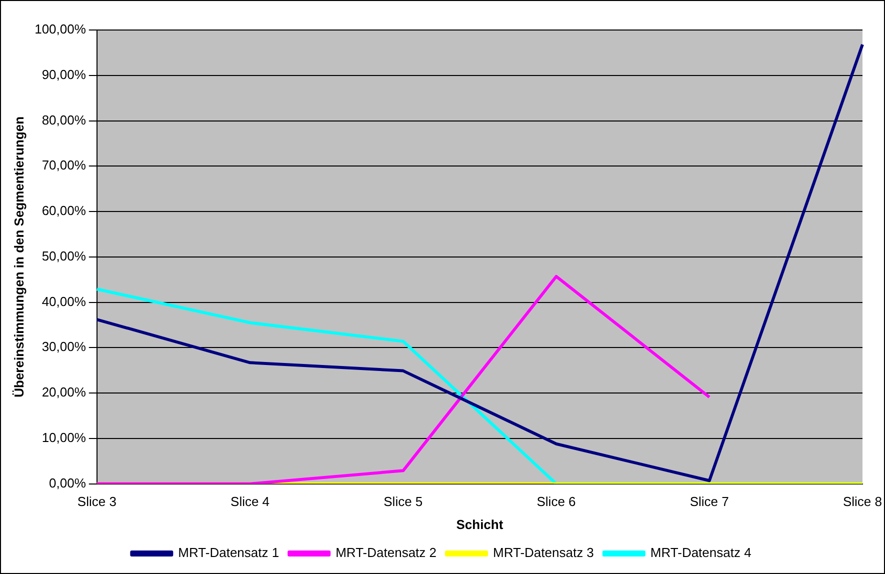 This screenshot has width=885, height=574. What do you see at coordinates (60, 29) in the screenshot?
I see `y-tick-label: 100,00%` at bounding box center [60, 29].